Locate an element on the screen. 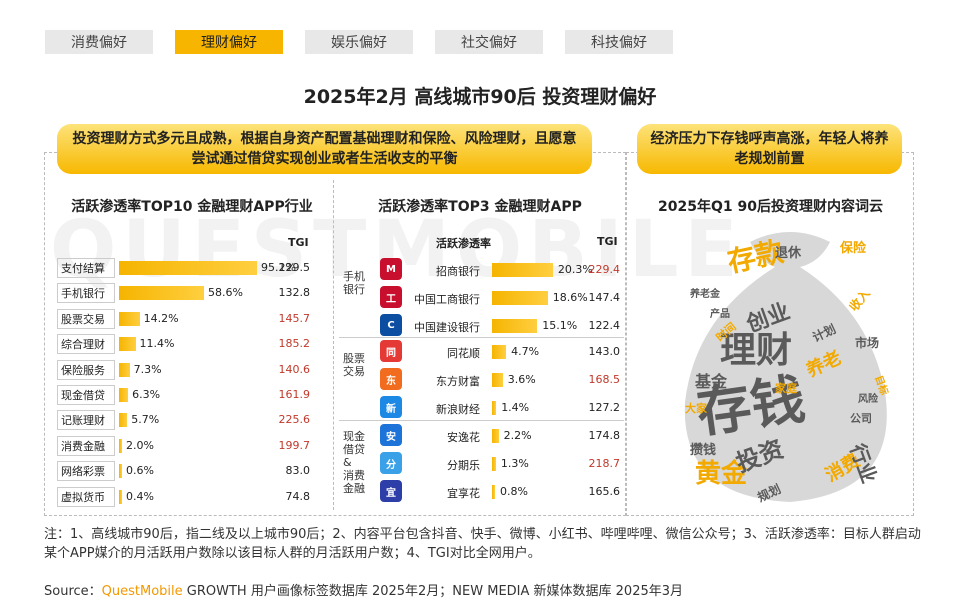 This screenshot has width=960, height=614. value-label: 18.6% is located at coordinates (570, 297).